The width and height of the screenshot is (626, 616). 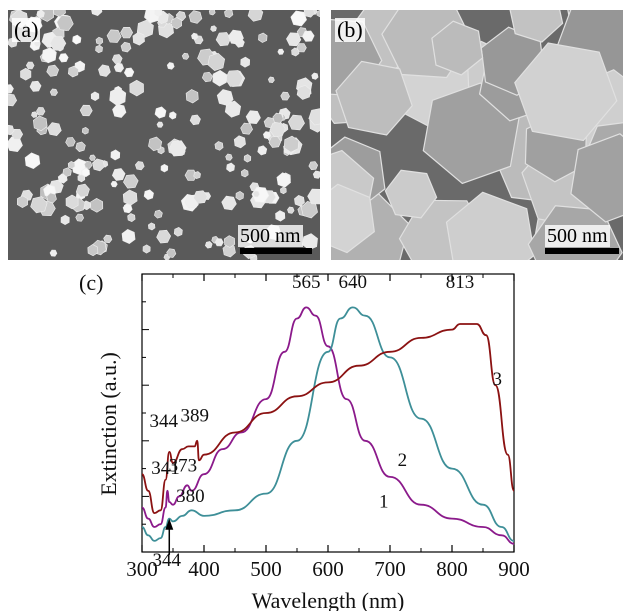 What do you see at coordinates (270, 236) in the screenshot?
I see `scale-bar-label-a: 500 nm` at bounding box center [270, 236].